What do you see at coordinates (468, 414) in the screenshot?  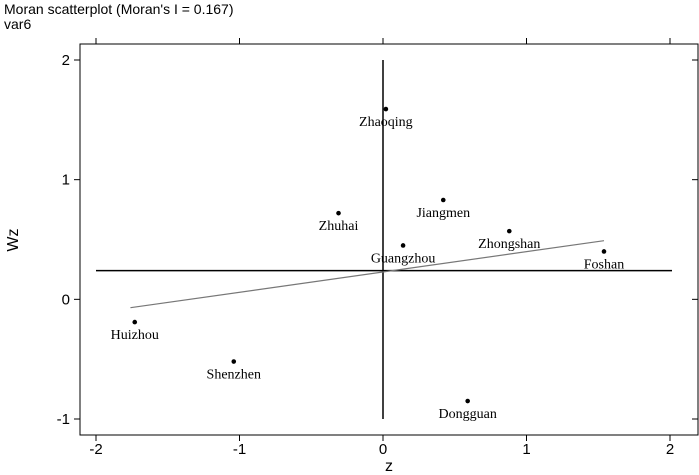 I see `point-label: Dongguan` at bounding box center [468, 414].